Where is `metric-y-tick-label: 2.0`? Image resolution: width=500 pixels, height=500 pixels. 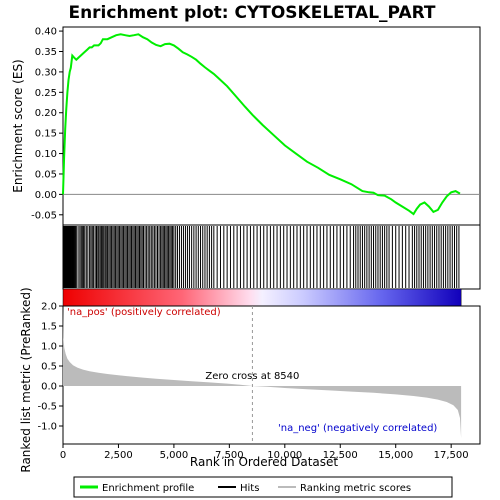
metric-y-tick-label: 2.0 is located at coordinates (49, 307).